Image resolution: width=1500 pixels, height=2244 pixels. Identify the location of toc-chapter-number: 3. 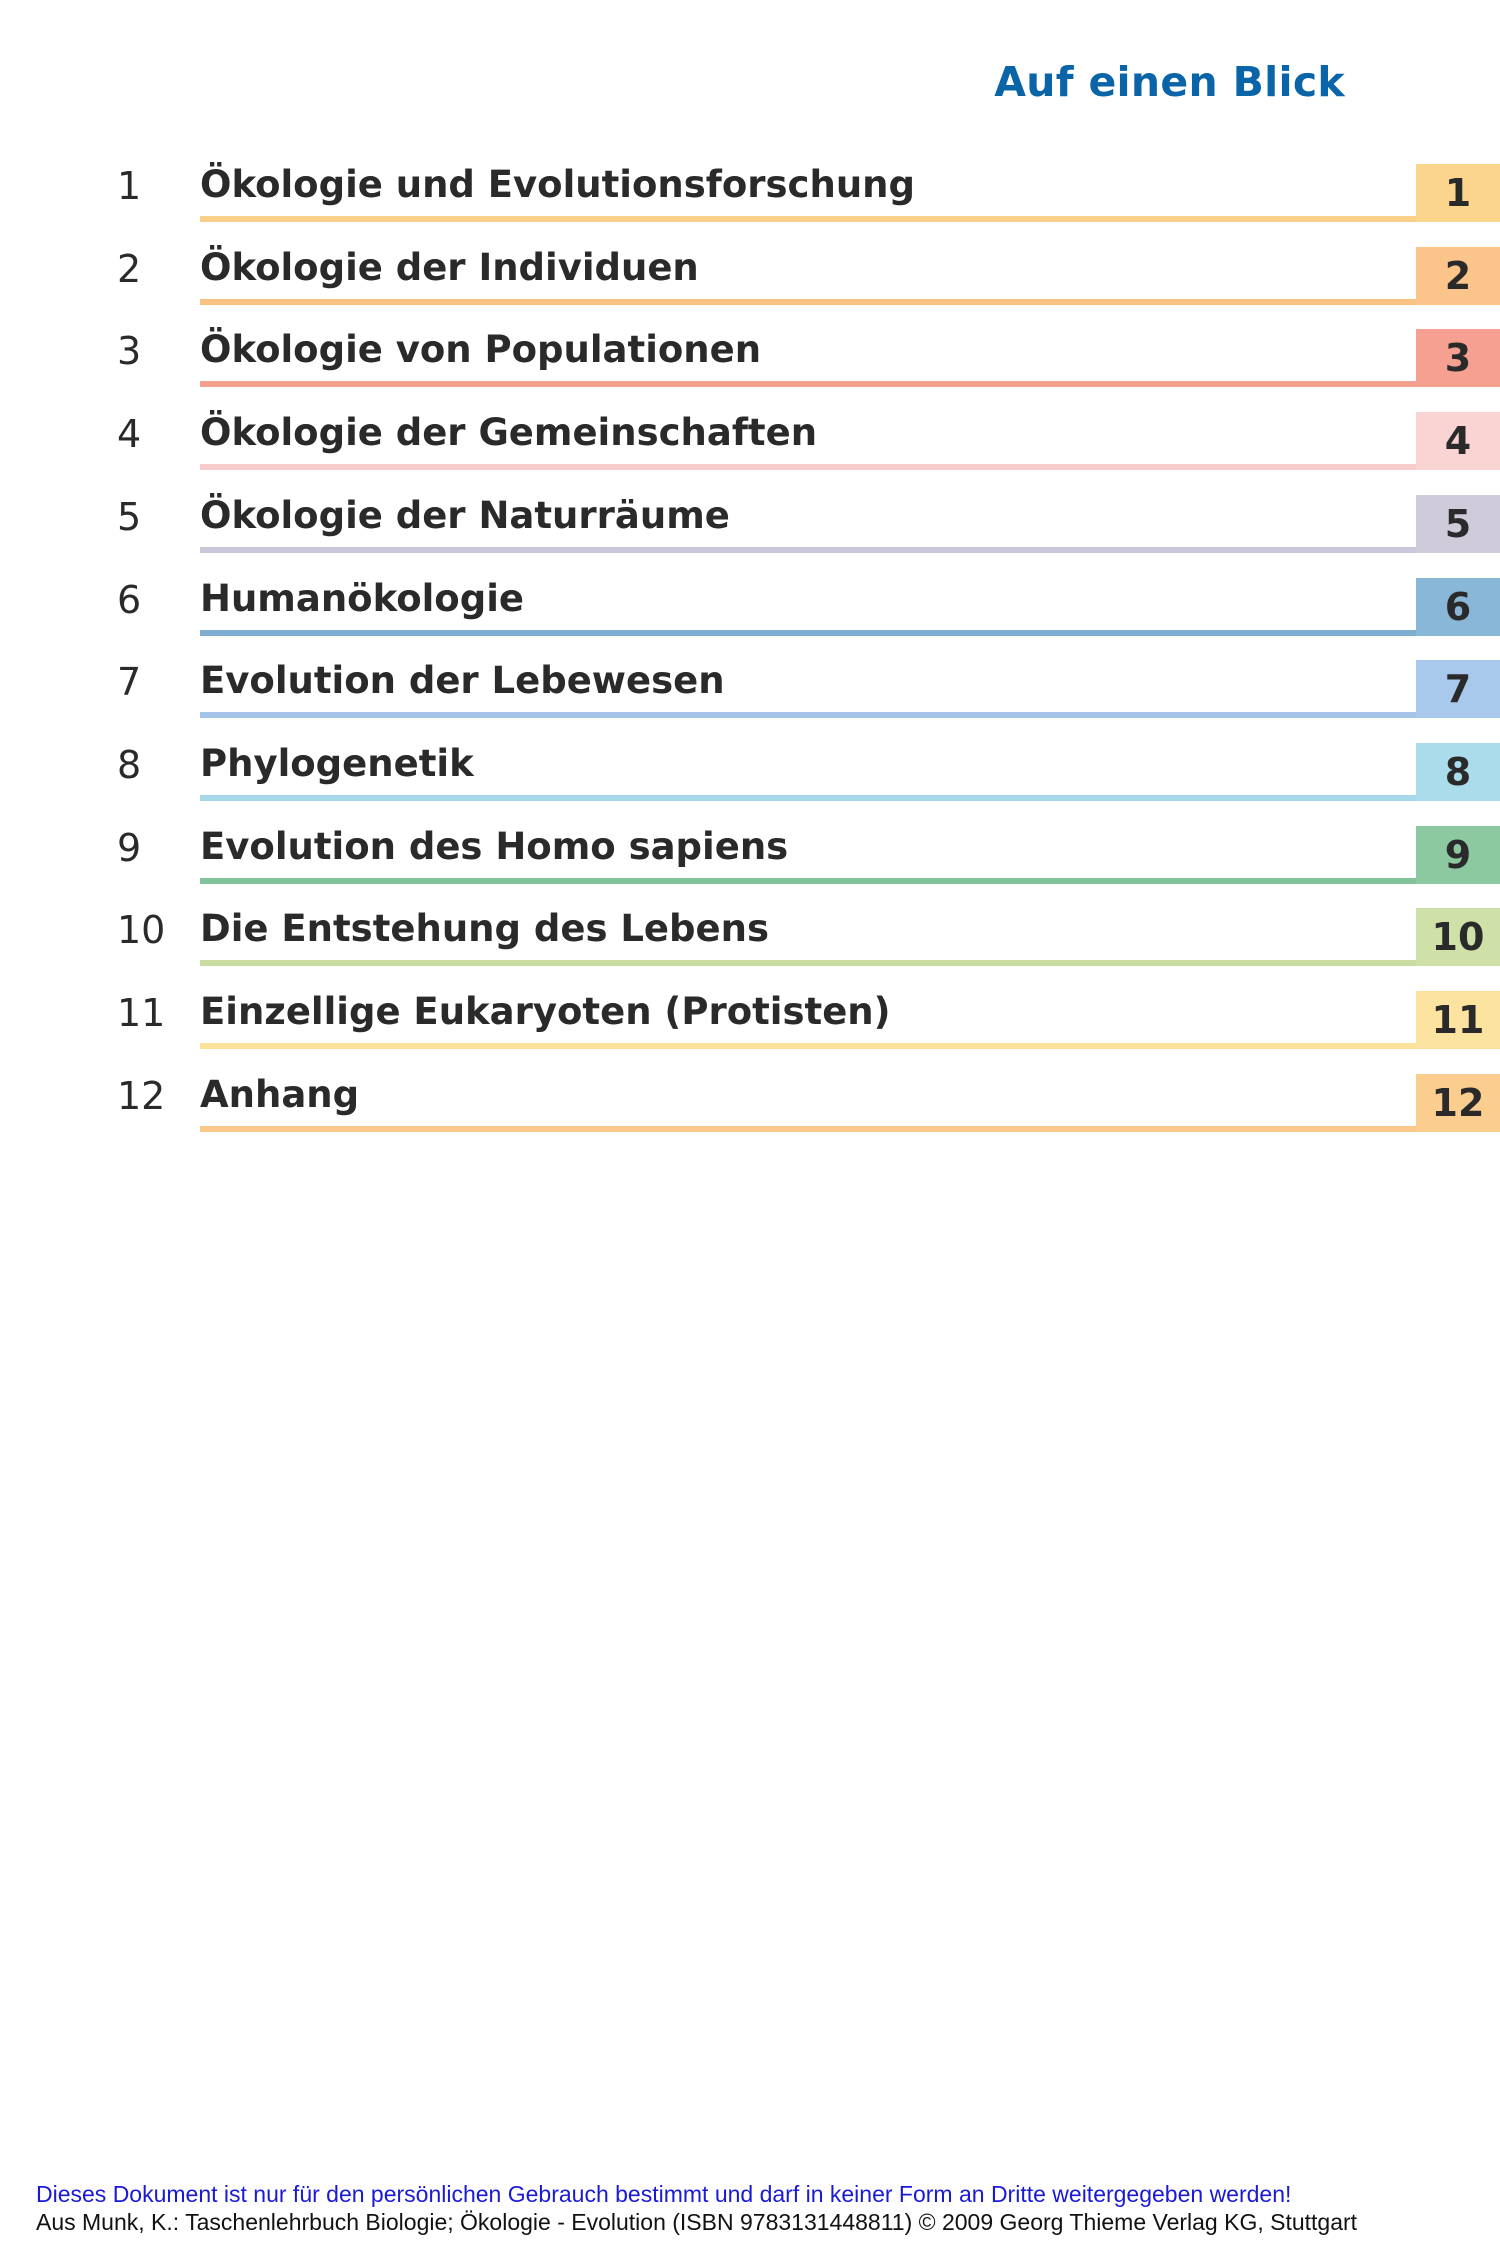
(129, 351).